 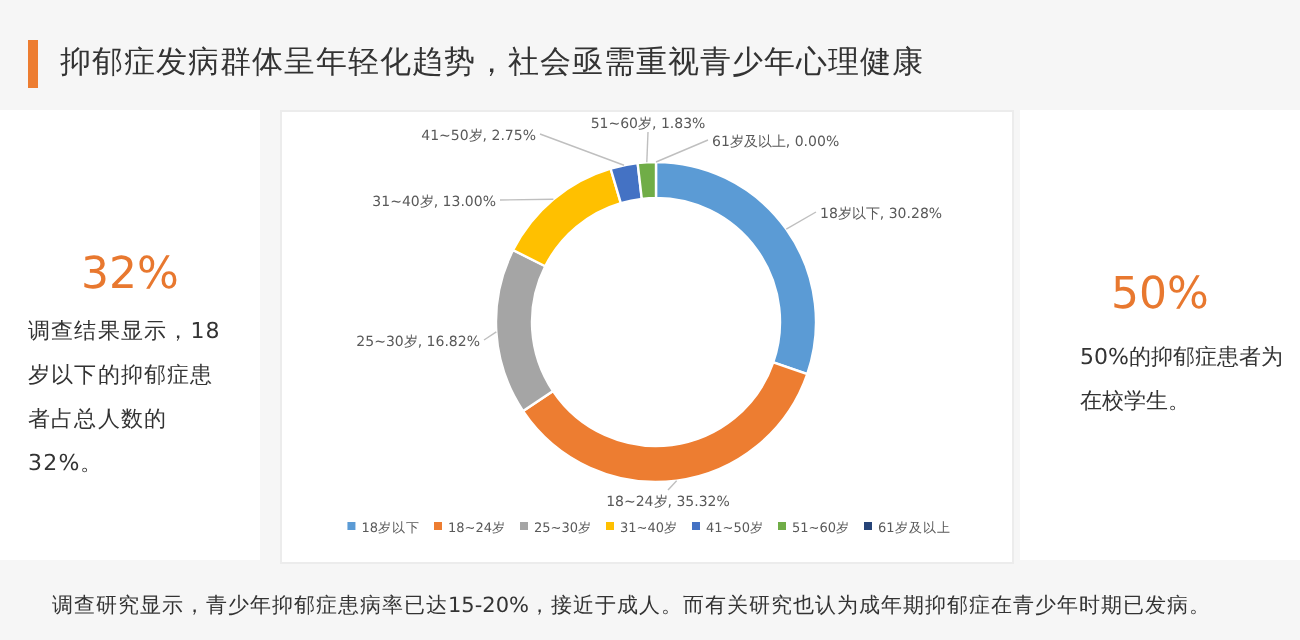 What do you see at coordinates (130, 275) in the screenshot?
I see `text: 32%` at bounding box center [130, 275].